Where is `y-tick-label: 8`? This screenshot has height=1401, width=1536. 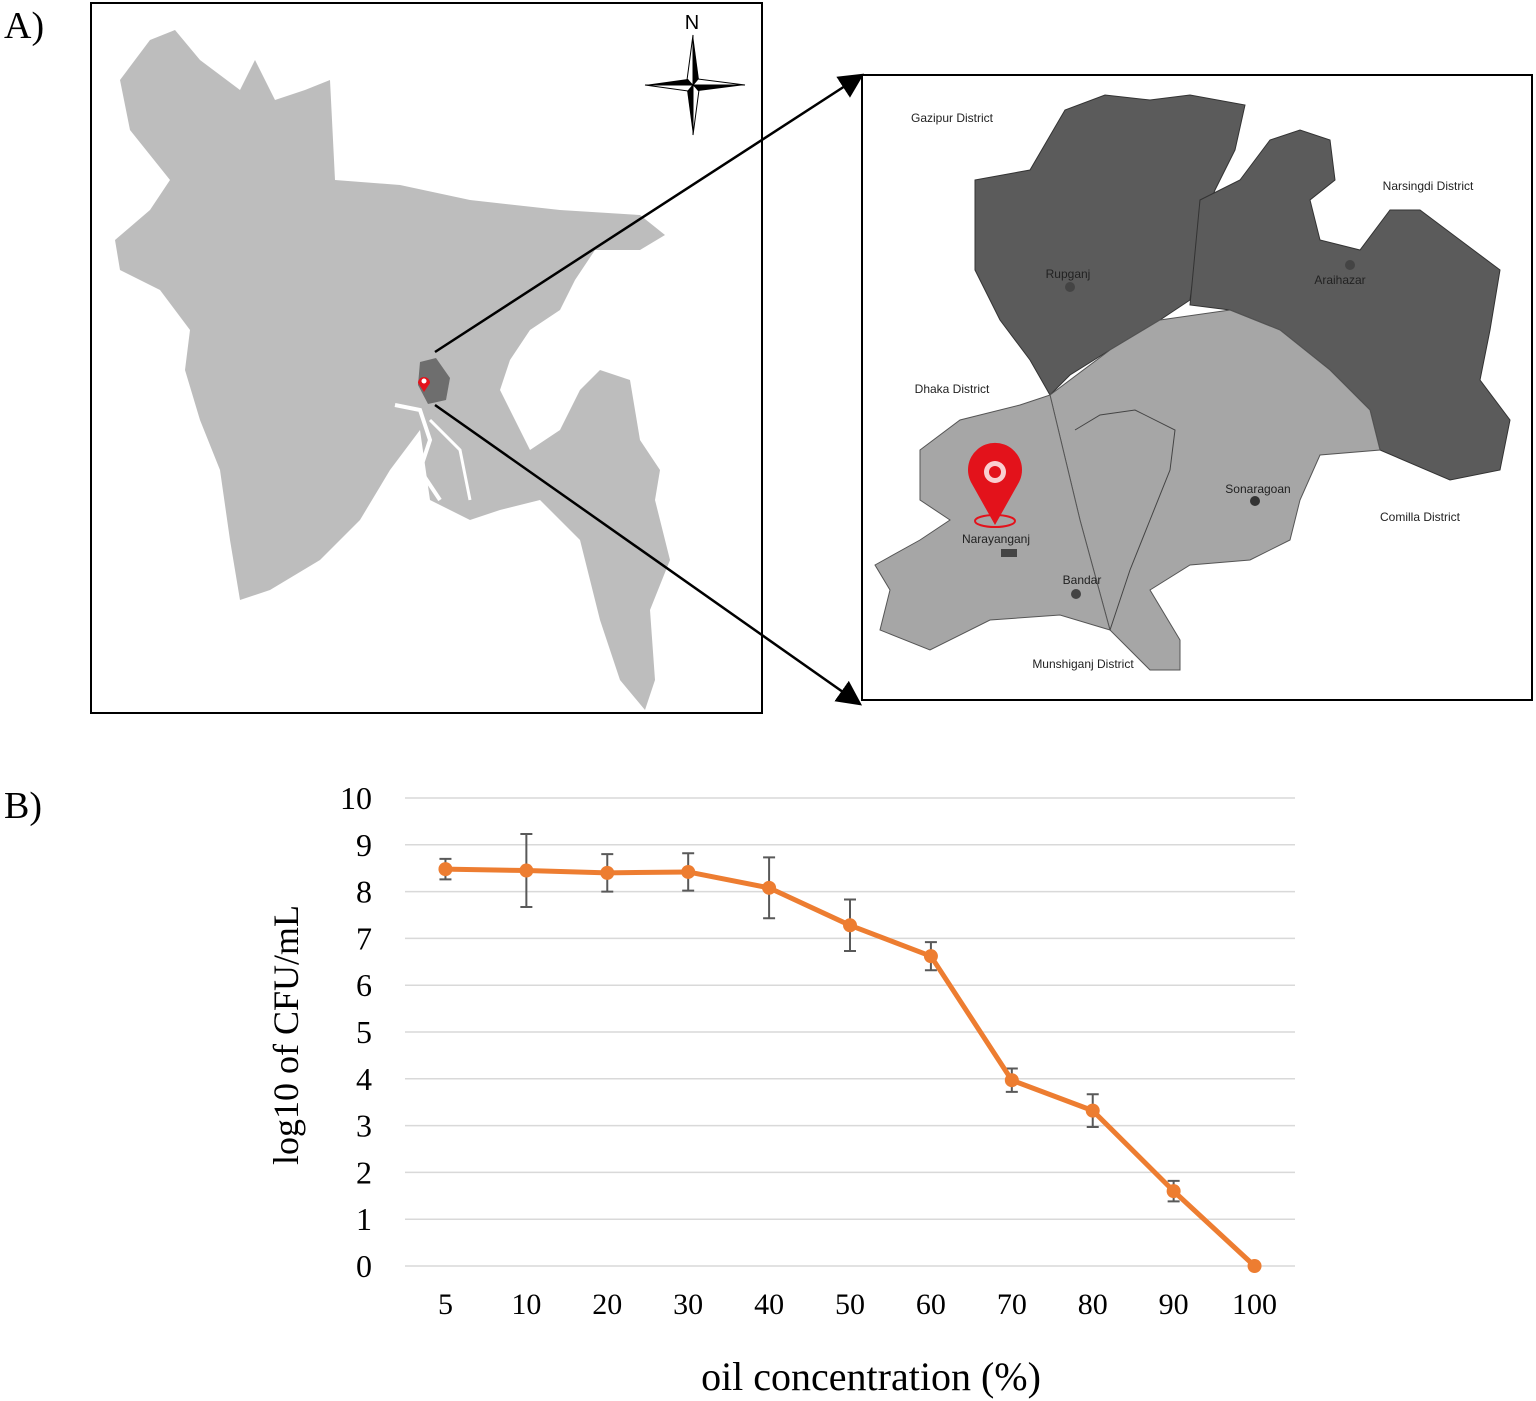 y-tick-label: 8 is located at coordinates (364, 892).